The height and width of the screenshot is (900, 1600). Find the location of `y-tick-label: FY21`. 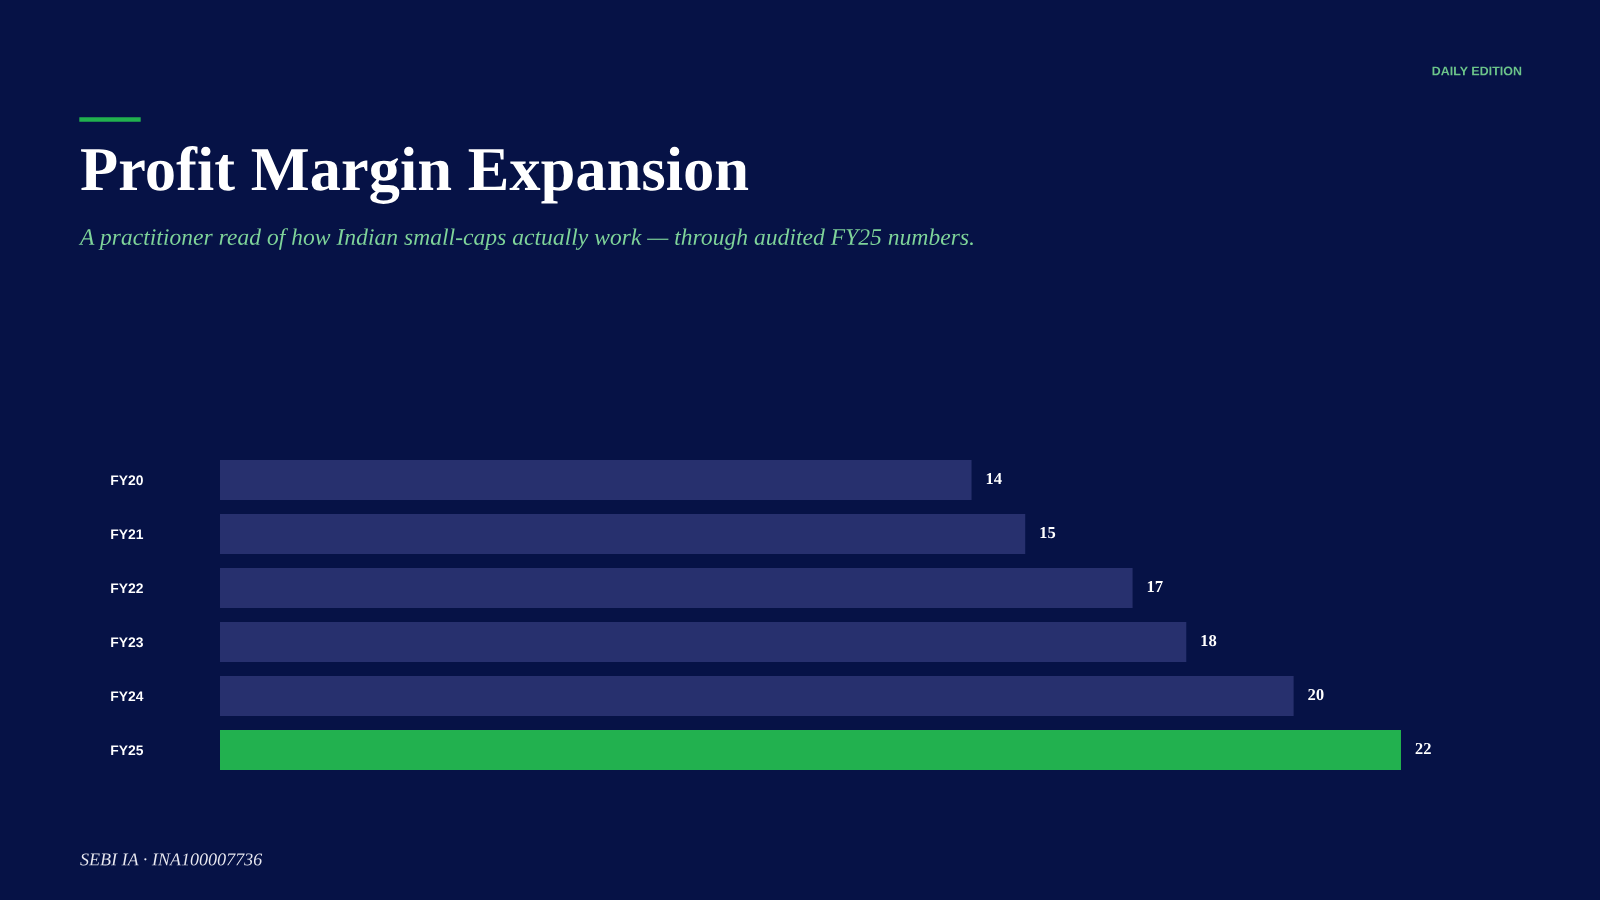

y-tick-label: FY21 is located at coordinates (127, 534).